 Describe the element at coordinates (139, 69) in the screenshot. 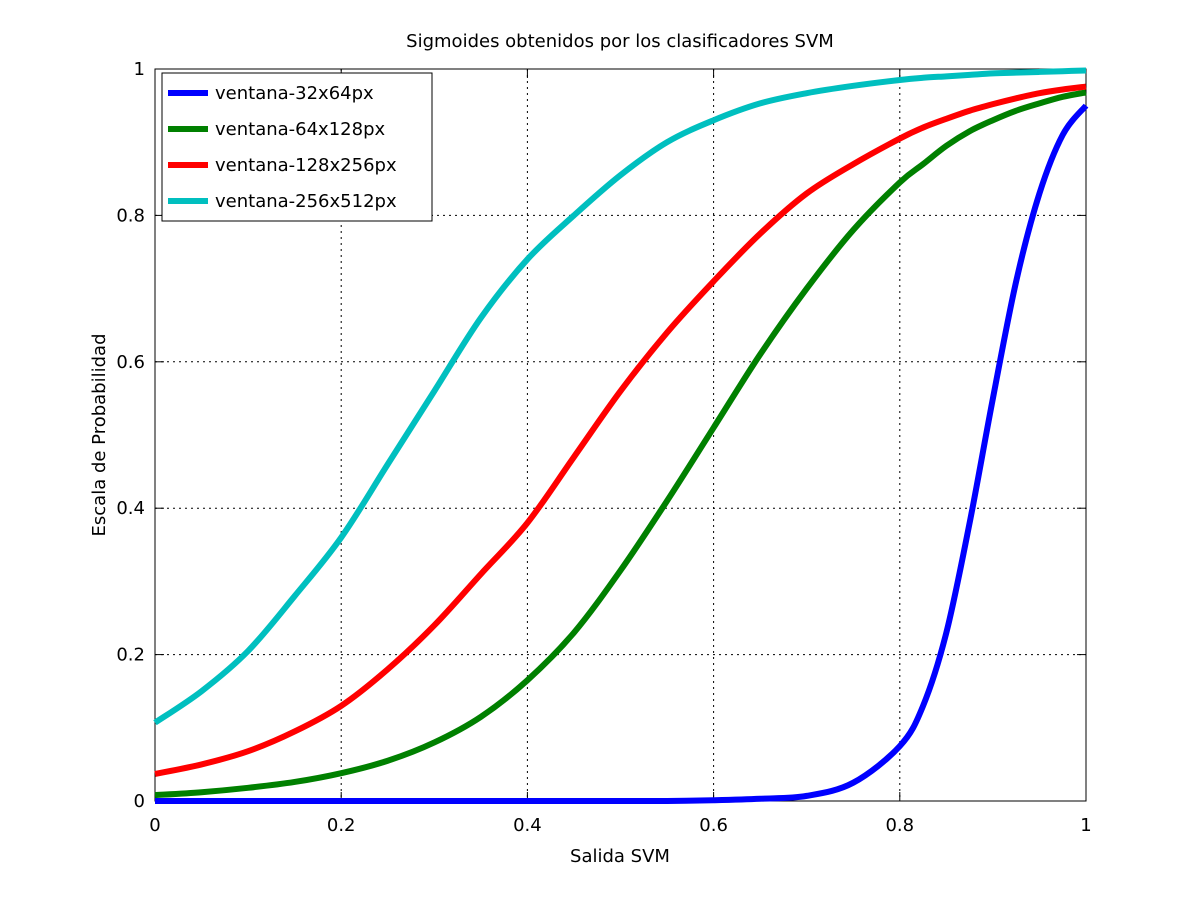

I see `y-tick-label: 1` at that location.